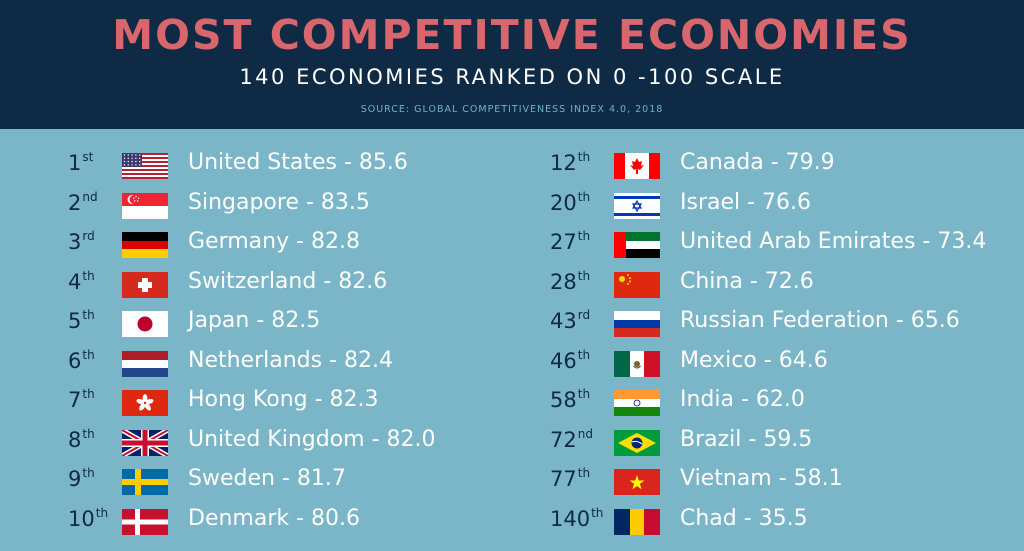 This screenshot has width=1024, height=551. I want to click on country-score-label: Sweden - 81.7, so click(267, 478).